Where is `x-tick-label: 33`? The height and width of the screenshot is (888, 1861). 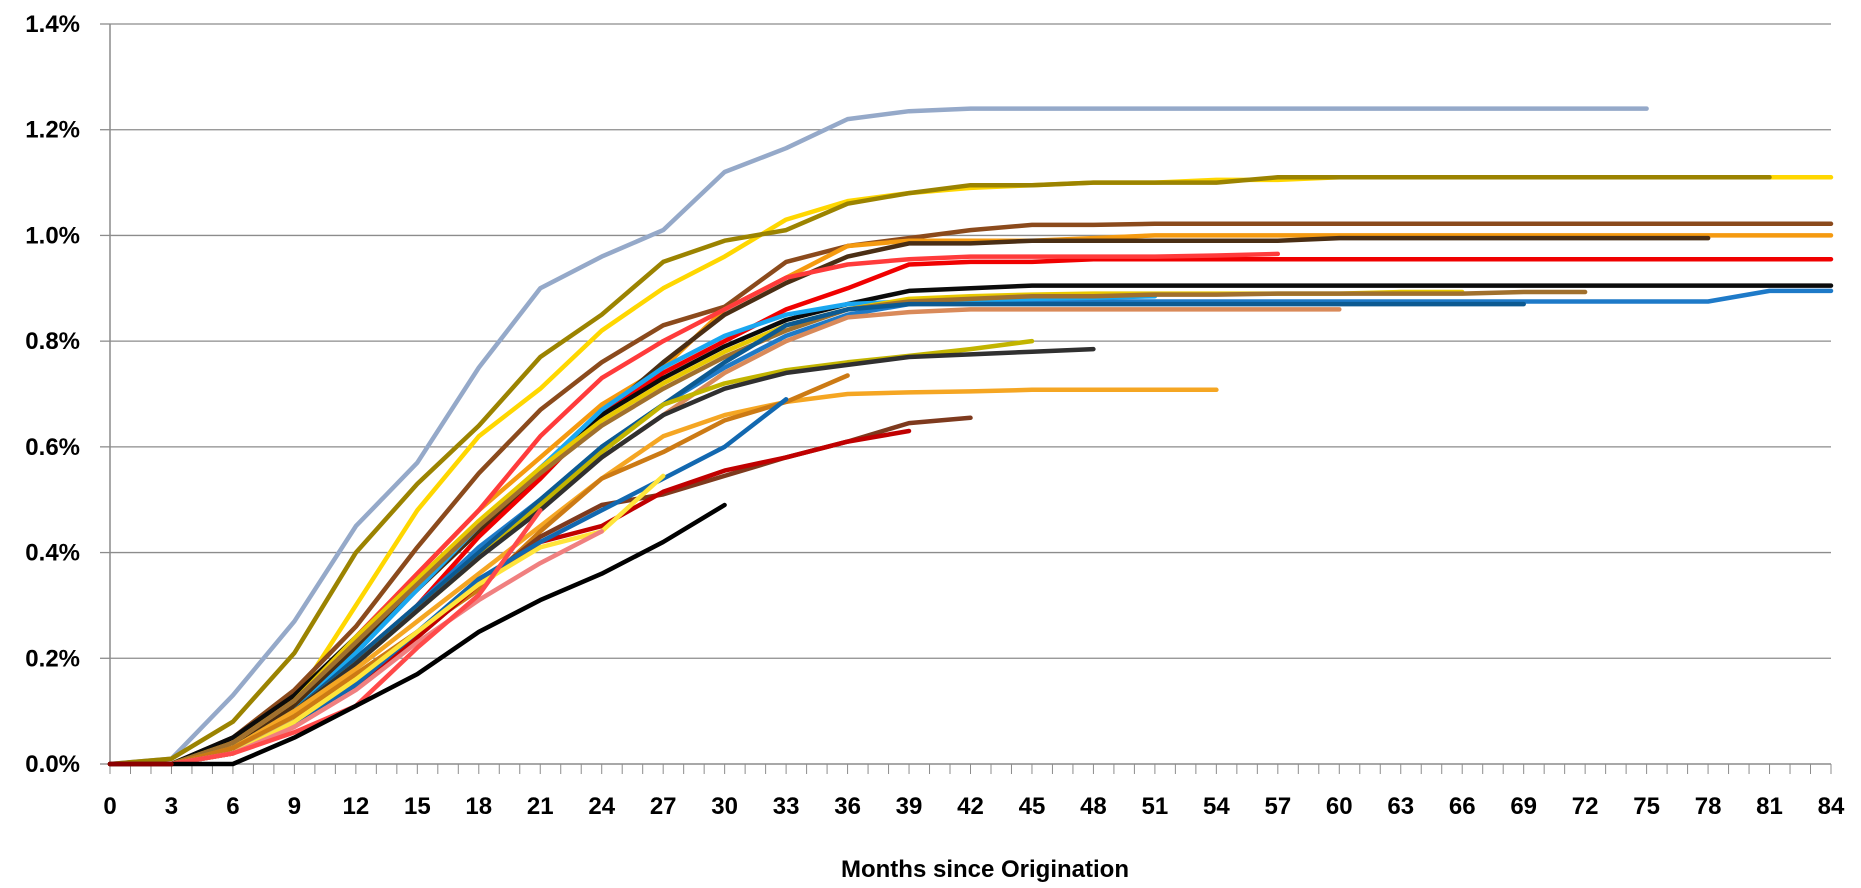
x-tick-label: 33 is located at coordinates (786, 806).